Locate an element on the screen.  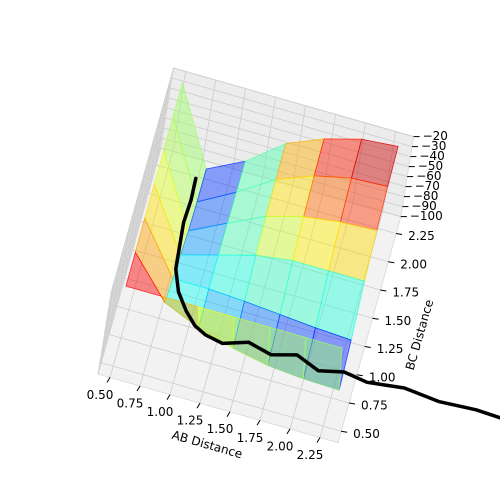
surface-patch is located at coordinates (322, 364).